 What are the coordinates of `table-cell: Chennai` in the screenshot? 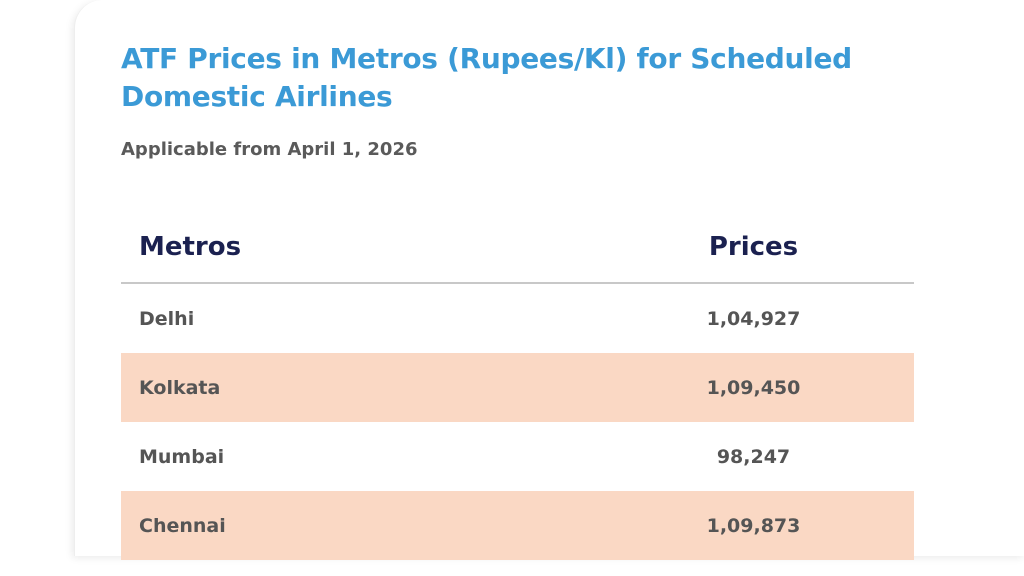 It's located at (182, 525).